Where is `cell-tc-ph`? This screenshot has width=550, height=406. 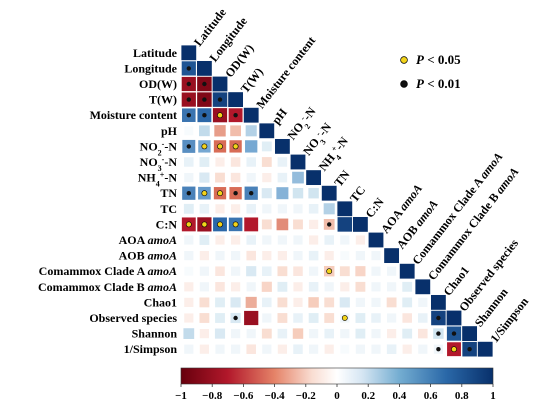 cell-tc-ph is located at coordinates (267, 209).